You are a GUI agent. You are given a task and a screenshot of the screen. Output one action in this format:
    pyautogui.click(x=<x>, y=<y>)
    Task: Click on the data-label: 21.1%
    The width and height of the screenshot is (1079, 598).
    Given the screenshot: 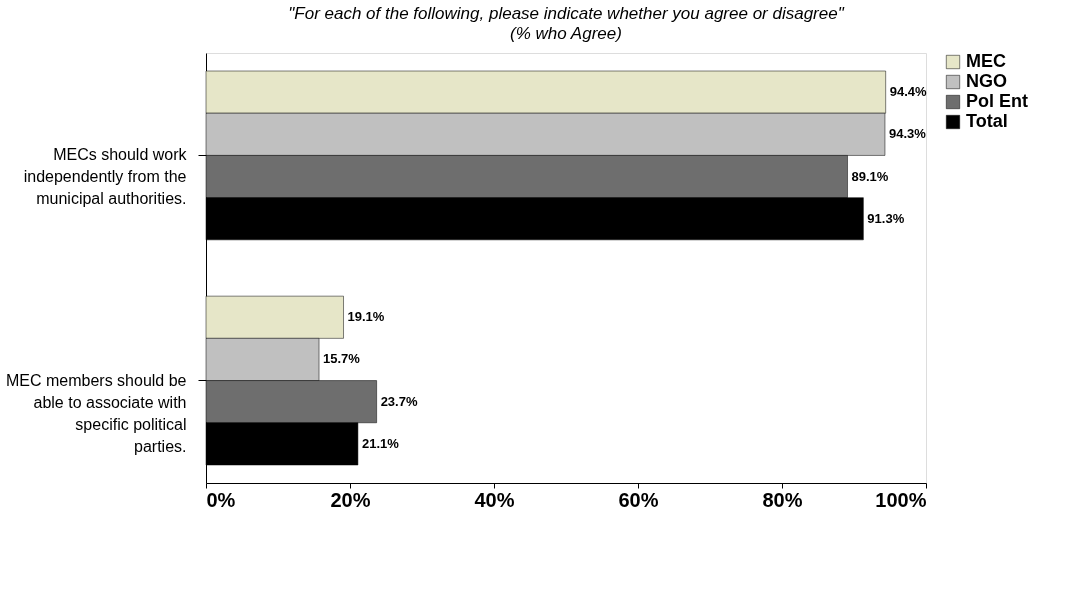 What is the action you would take?
    pyautogui.click(x=380, y=443)
    